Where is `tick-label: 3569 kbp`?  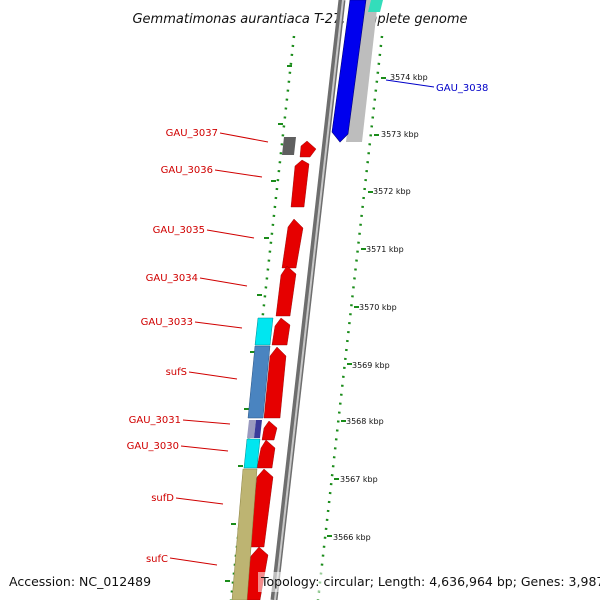
tick-label: 3569 kbp is located at coordinates (371, 365).